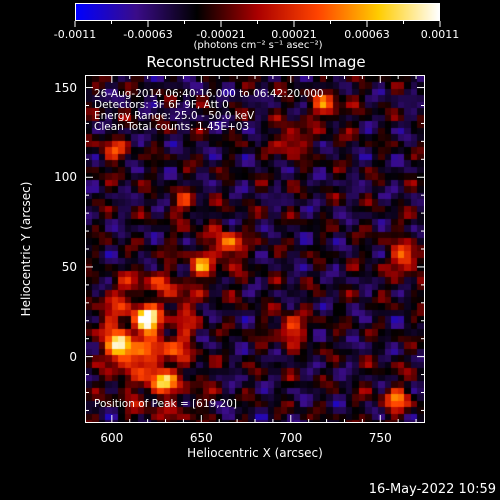 This screenshot has height=500, width=500. I want to click on colorbar-tick-label: -0.00063, so click(148, 34).